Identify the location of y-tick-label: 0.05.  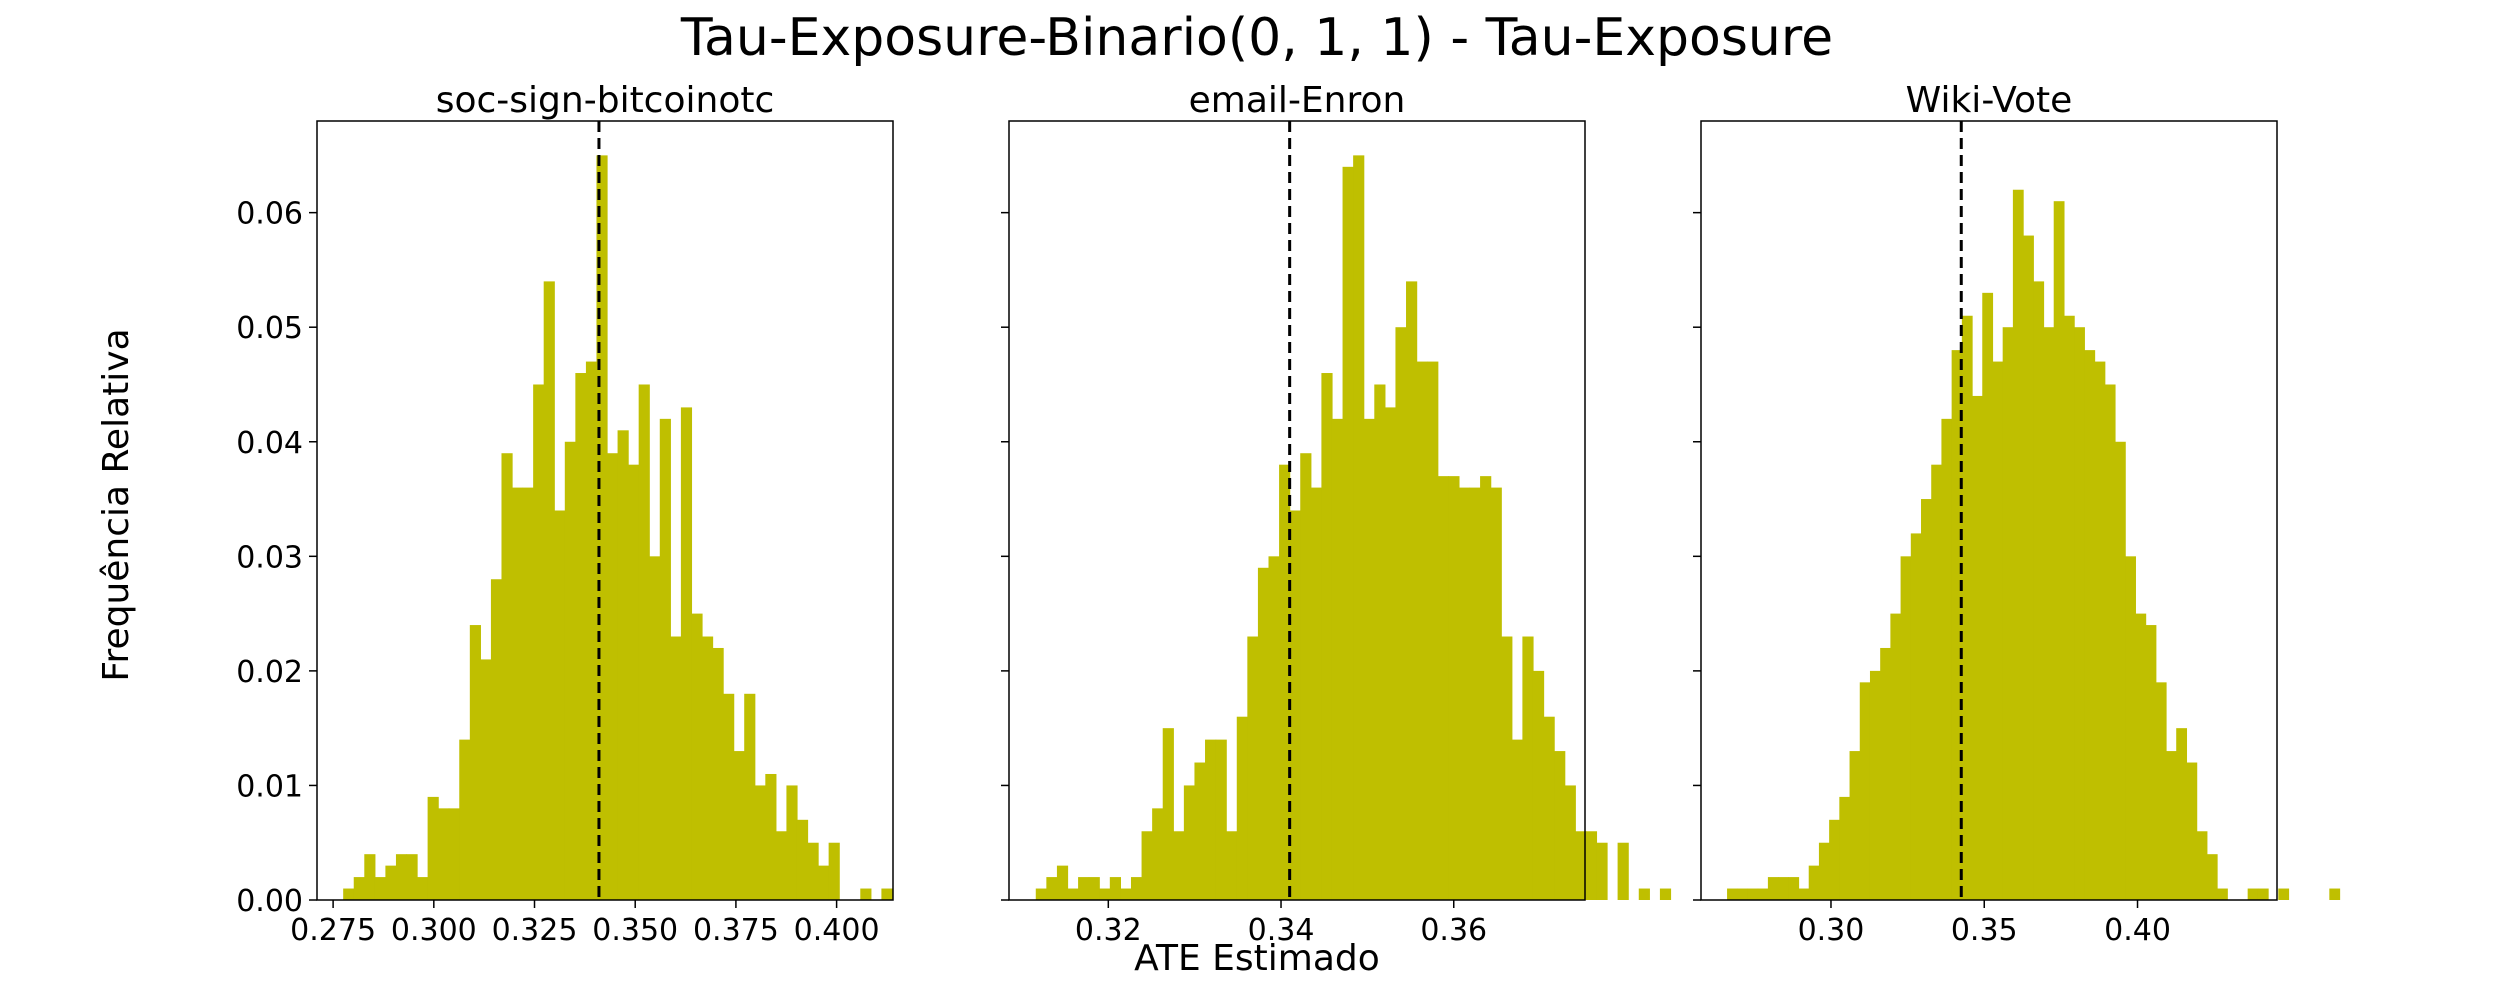
(269, 328).